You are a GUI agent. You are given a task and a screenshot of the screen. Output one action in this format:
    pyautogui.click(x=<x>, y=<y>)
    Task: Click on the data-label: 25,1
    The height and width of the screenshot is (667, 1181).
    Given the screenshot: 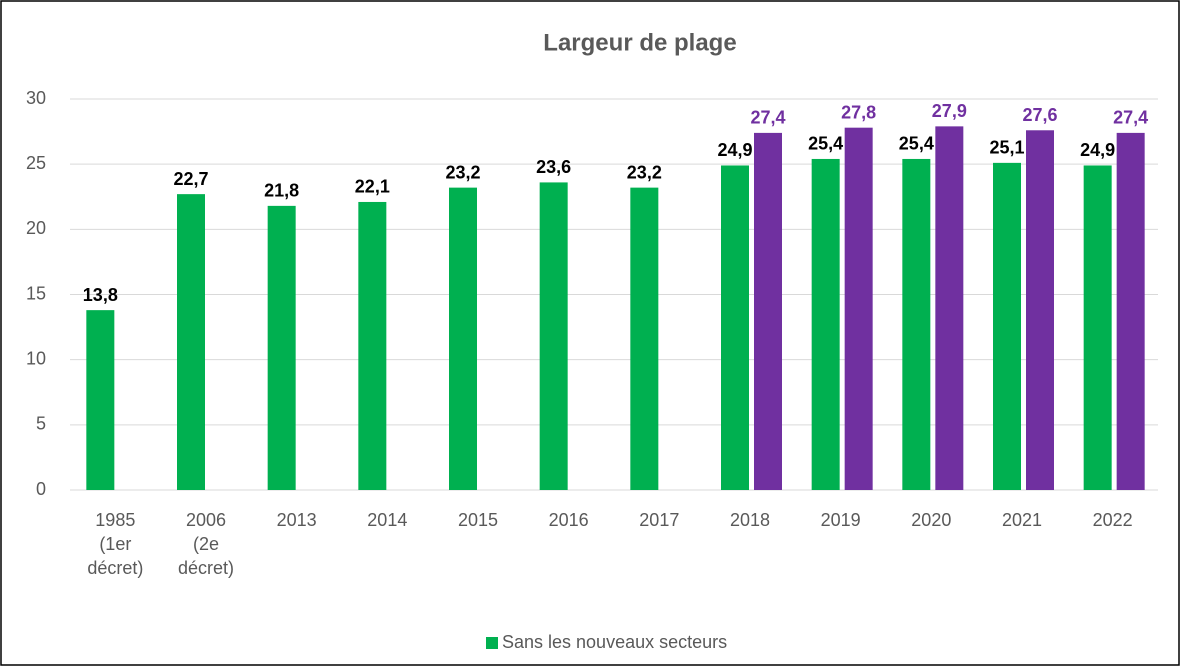 What is the action you would take?
    pyautogui.click(x=1006, y=148)
    